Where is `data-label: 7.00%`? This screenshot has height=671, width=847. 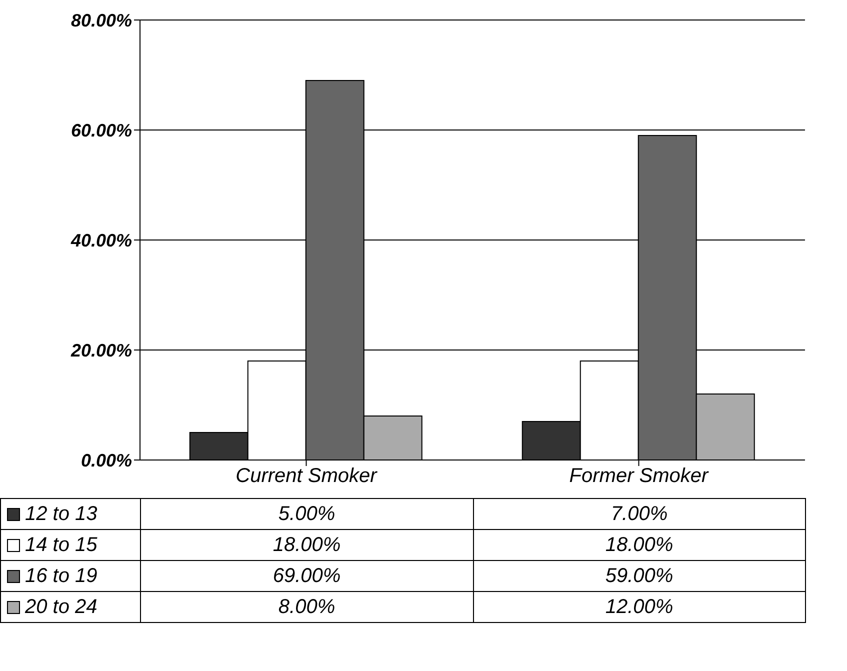 data-label: 7.00% is located at coordinates (639, 514).